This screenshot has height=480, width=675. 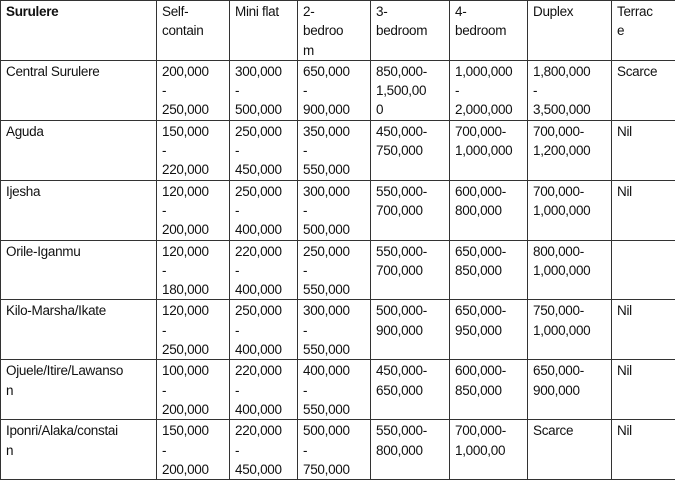 I want to click on cell-self-contain: 200,000 - 250,000, so click(x=193, y=90).